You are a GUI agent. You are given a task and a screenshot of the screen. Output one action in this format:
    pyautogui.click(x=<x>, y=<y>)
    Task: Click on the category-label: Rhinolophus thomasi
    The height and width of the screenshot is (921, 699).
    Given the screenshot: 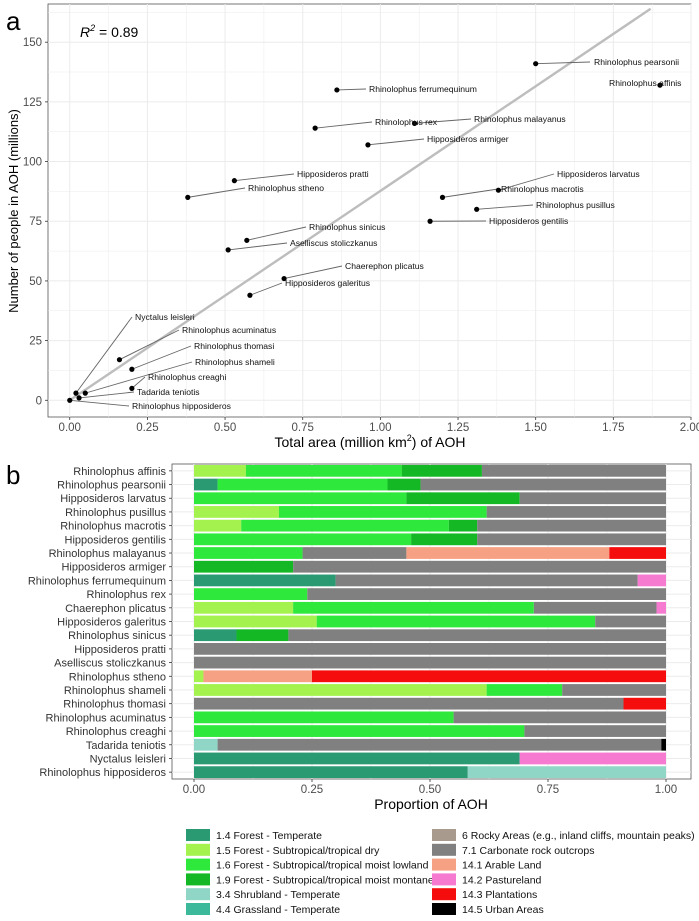 What is the action you would take?
    pyautogui.click(x=114, y=705)
    